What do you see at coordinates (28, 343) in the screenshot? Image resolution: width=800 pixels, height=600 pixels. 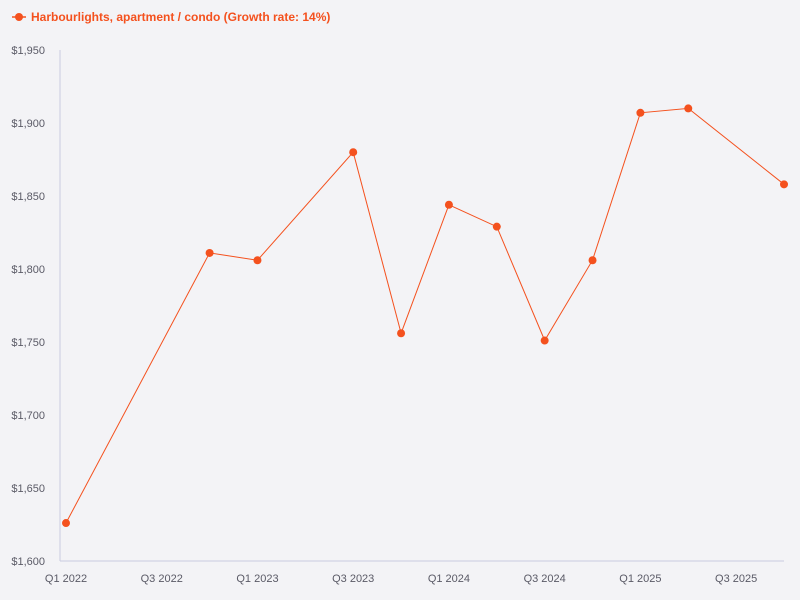 I see `y-tick-label: $1,750` at bounding box center [28, 343].